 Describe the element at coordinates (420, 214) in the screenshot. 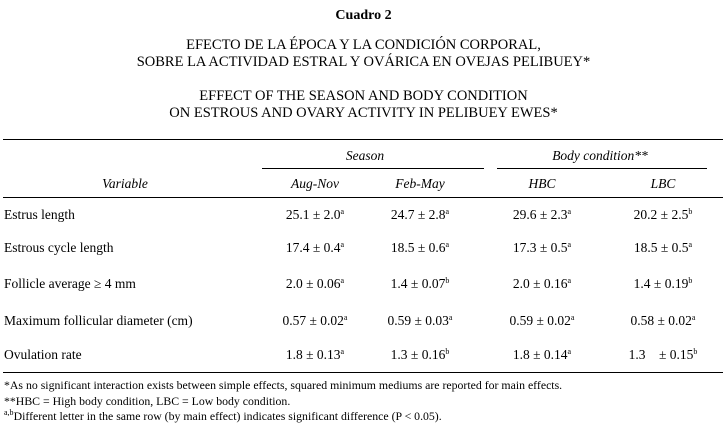

I see `value-cell: 24.7 ± 2.8a` at that location.